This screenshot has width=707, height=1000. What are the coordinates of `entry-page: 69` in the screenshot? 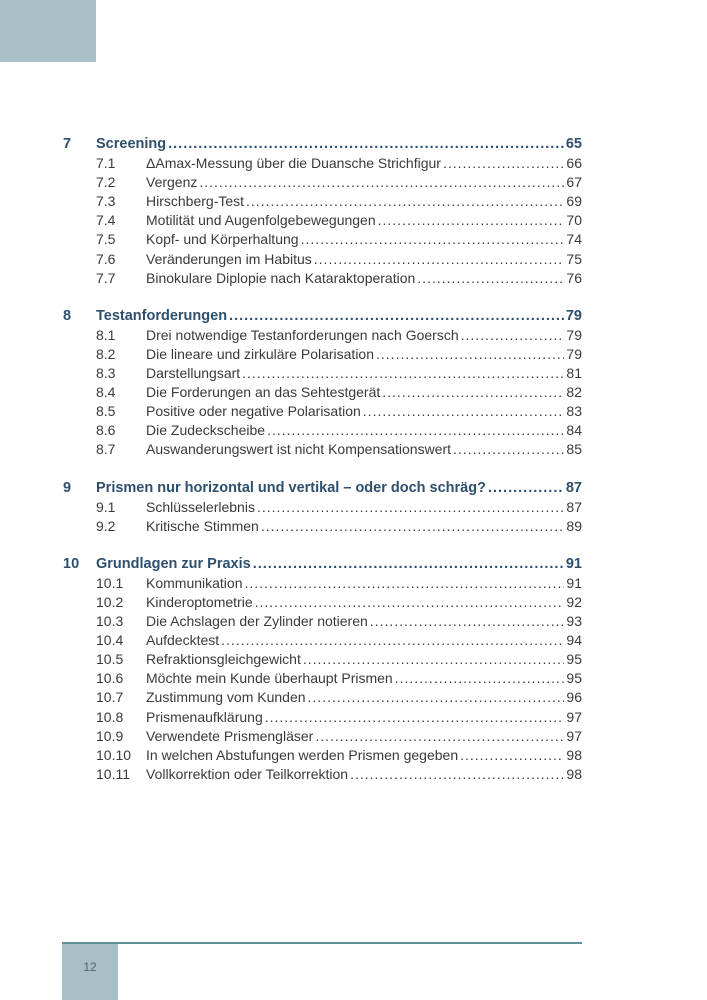 It's located at (574, 201).